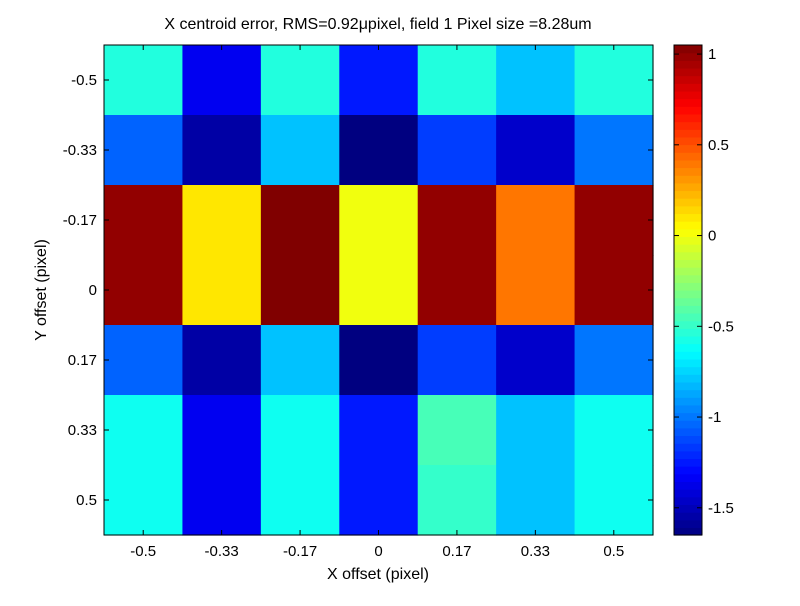  I want to click on y-axis-label: Y offset (pixel), so click(41, 290).